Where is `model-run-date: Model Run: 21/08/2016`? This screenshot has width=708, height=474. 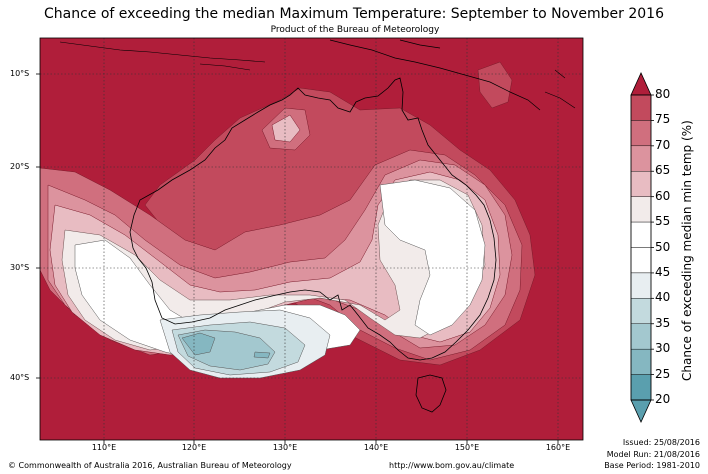 model-run-date: Model Run: 21/08/2016 is located at coordinates (653, 454).